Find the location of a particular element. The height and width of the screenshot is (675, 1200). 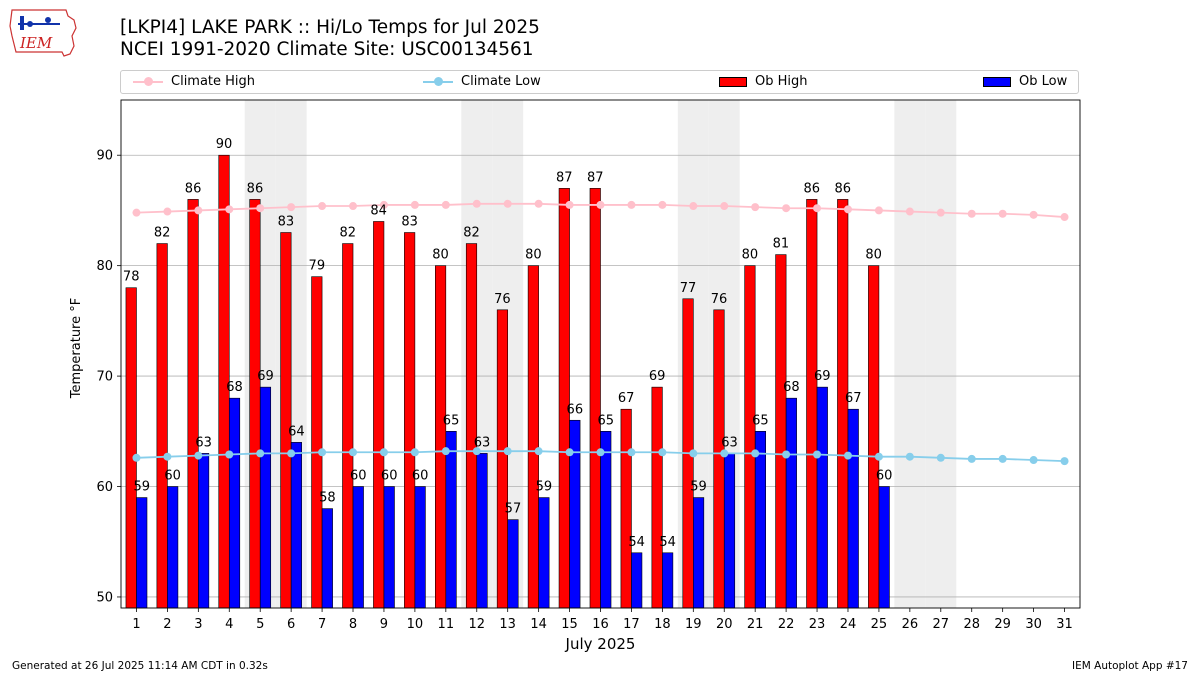

ob-high-label-14: 80 is located at coordinates (533, 255).